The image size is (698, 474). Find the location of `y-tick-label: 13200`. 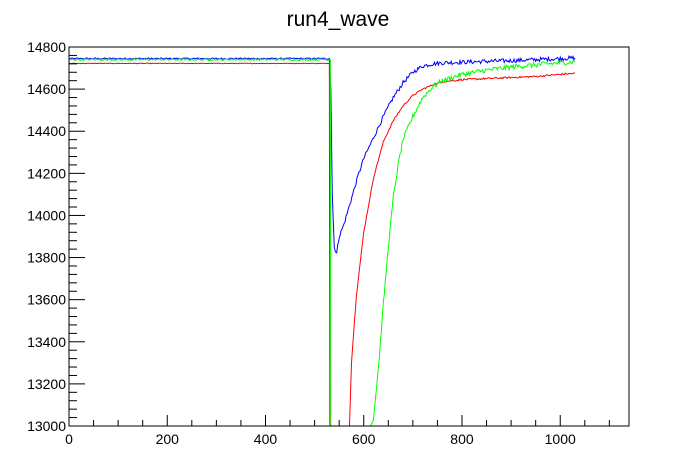

y-tick-label: 13200 is located at coordinates (46, 384).